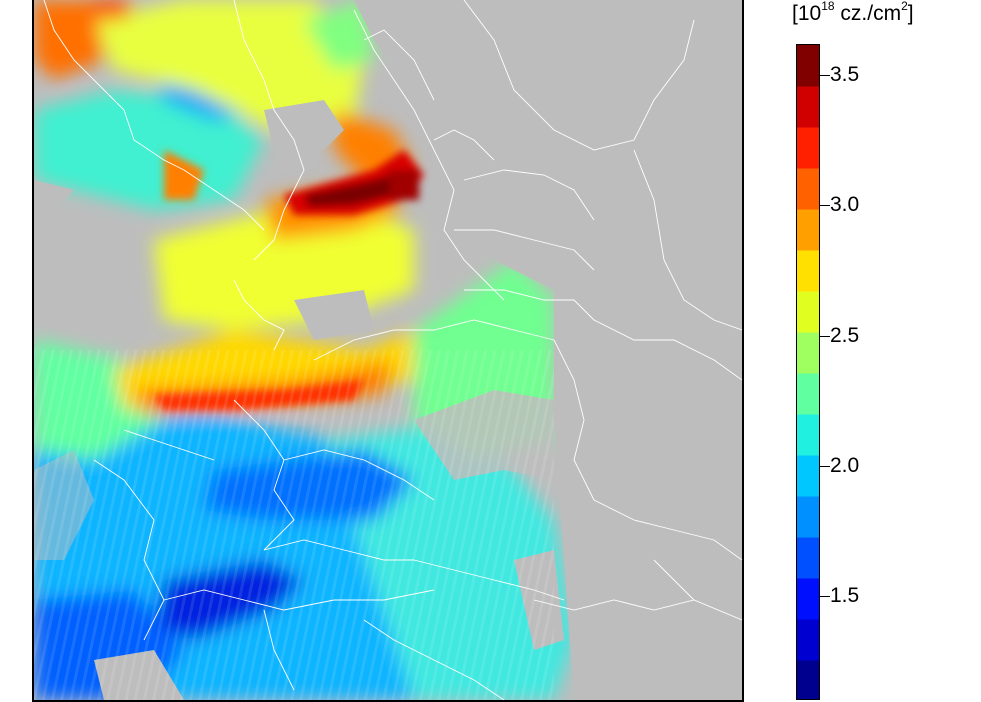 This screenshot has height=702, width=981. Describe the element at coordinates (845, 205) in the screenshot. I see `colorbar-tick-label: 3.0` at that location.